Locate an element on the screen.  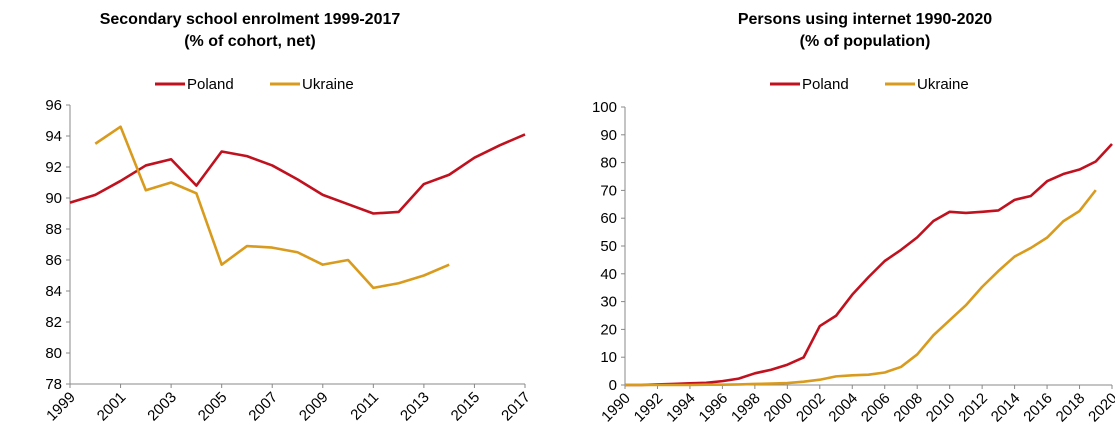
x-tick-label: 2011 is located at coordinates (364, 406).